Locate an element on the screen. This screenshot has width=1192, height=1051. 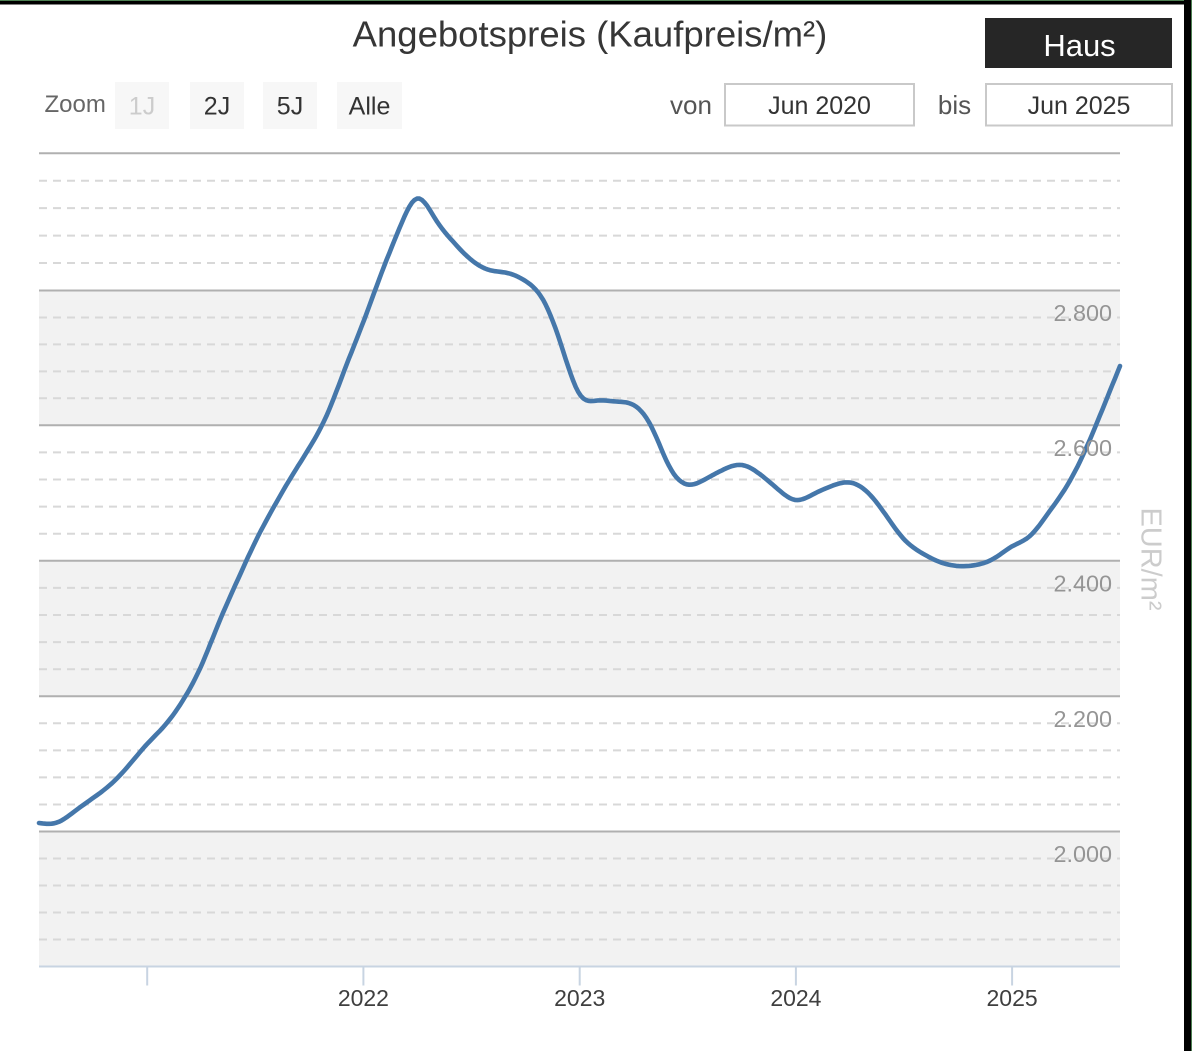
svg-text: 2022 is located at coordinates (363, 998).